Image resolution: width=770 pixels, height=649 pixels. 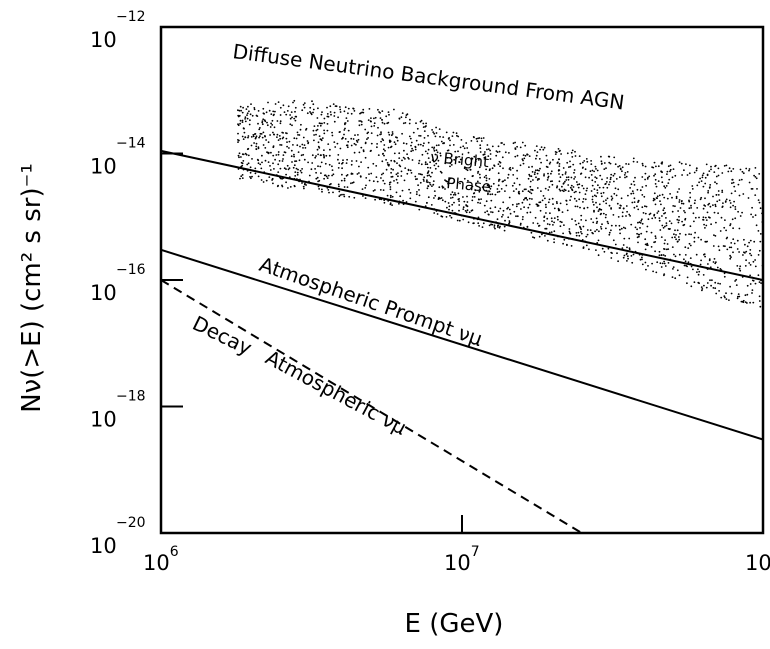 What do you see at coordinates (103, 293) in the screenshot?
I see `y-tick-label: 10` at bounding box center [103, 293].